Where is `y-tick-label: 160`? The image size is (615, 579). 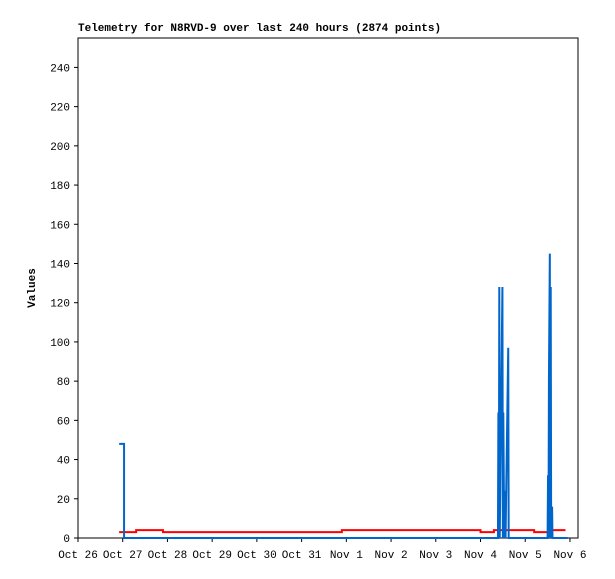
y-tick-label: 160 is located at coordinates (60, 226).